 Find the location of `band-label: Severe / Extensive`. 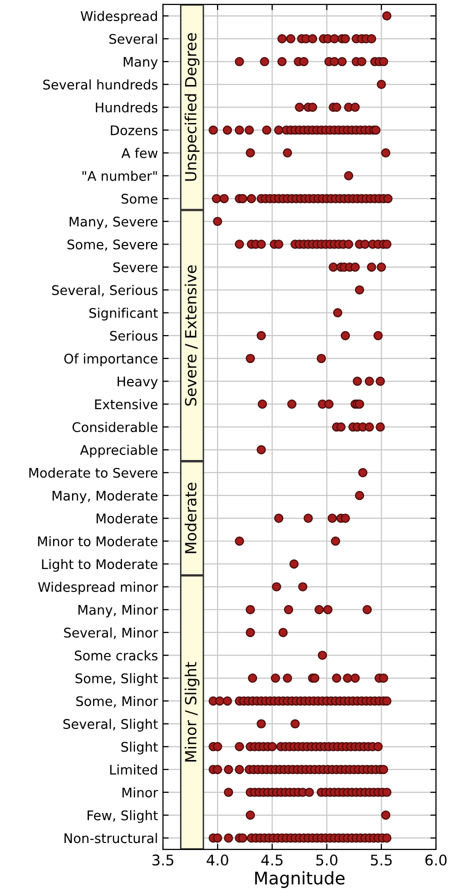

band-label: Severe / Extensive is located at coordinates (191, 335).